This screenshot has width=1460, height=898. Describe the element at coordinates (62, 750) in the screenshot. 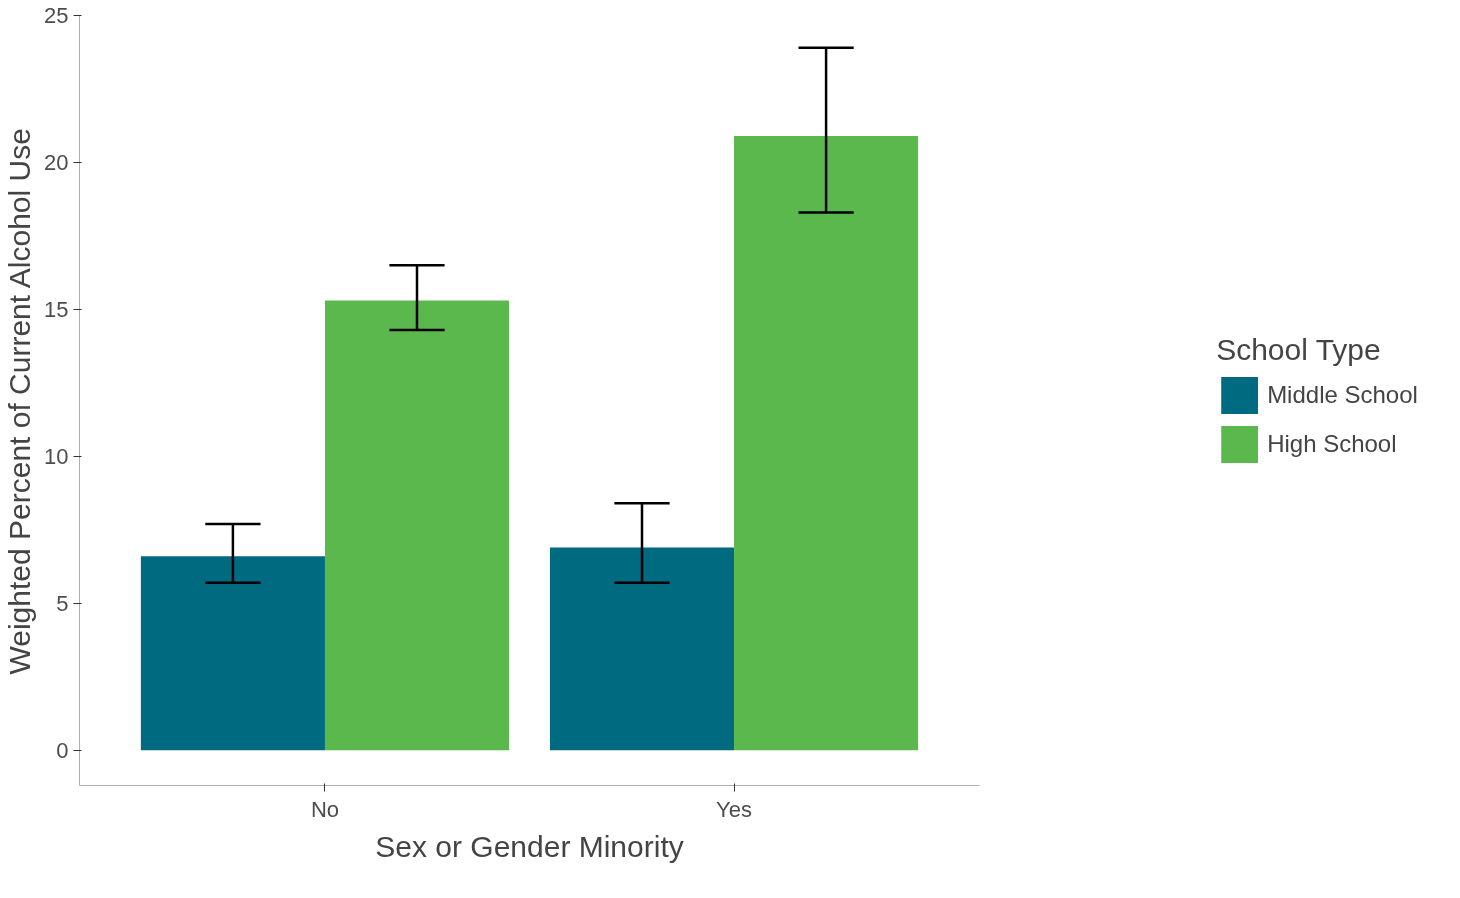

I see `y-tick-label: 0` at that location.